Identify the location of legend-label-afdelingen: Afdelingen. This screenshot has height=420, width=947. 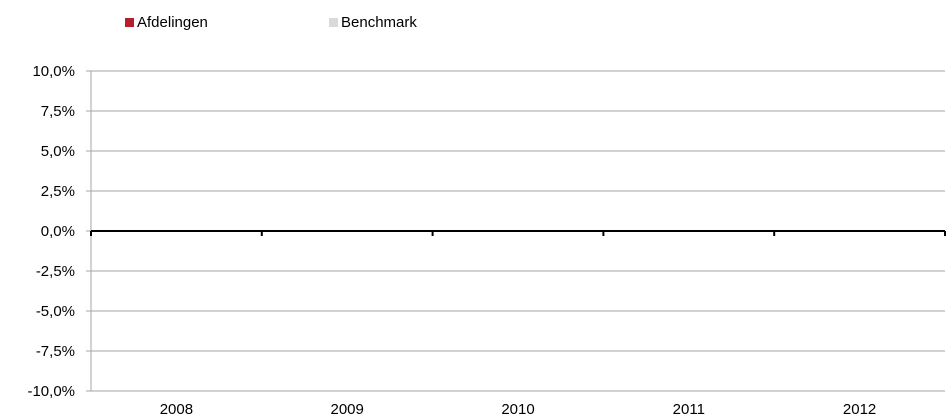
(172, 22).